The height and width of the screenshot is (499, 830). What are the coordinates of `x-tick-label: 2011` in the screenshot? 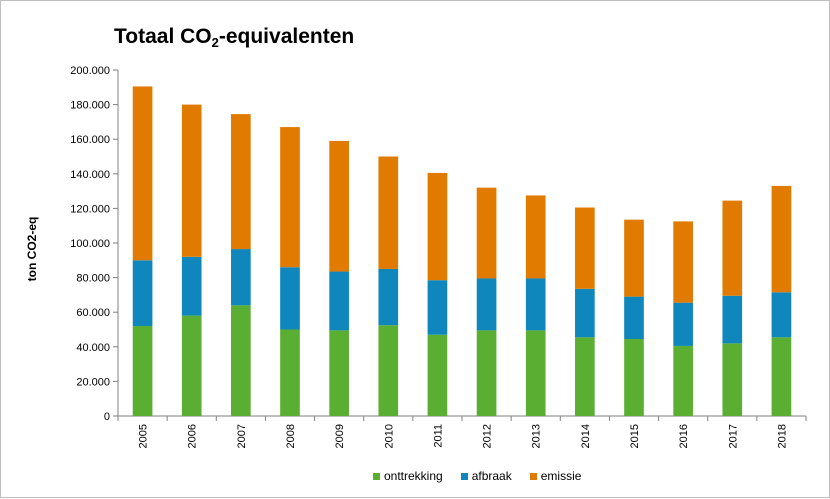 It's located at (438, 436).